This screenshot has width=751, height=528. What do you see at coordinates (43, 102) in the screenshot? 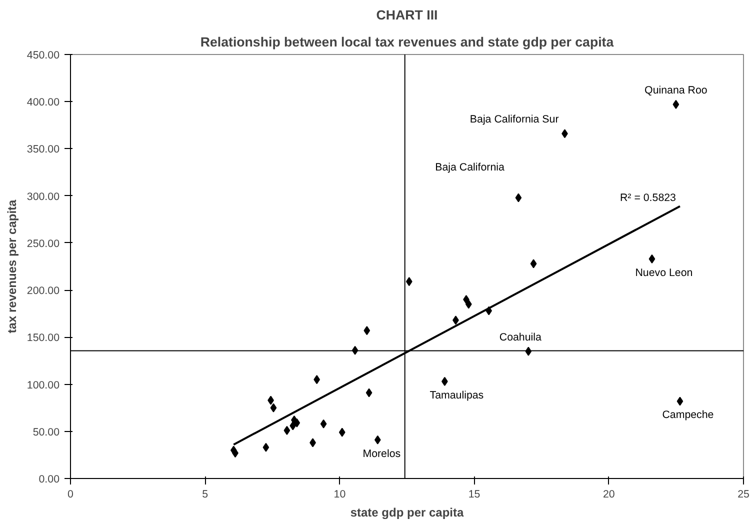
I see `y-tick-label: 400.00` at bounding box center [43, 102].